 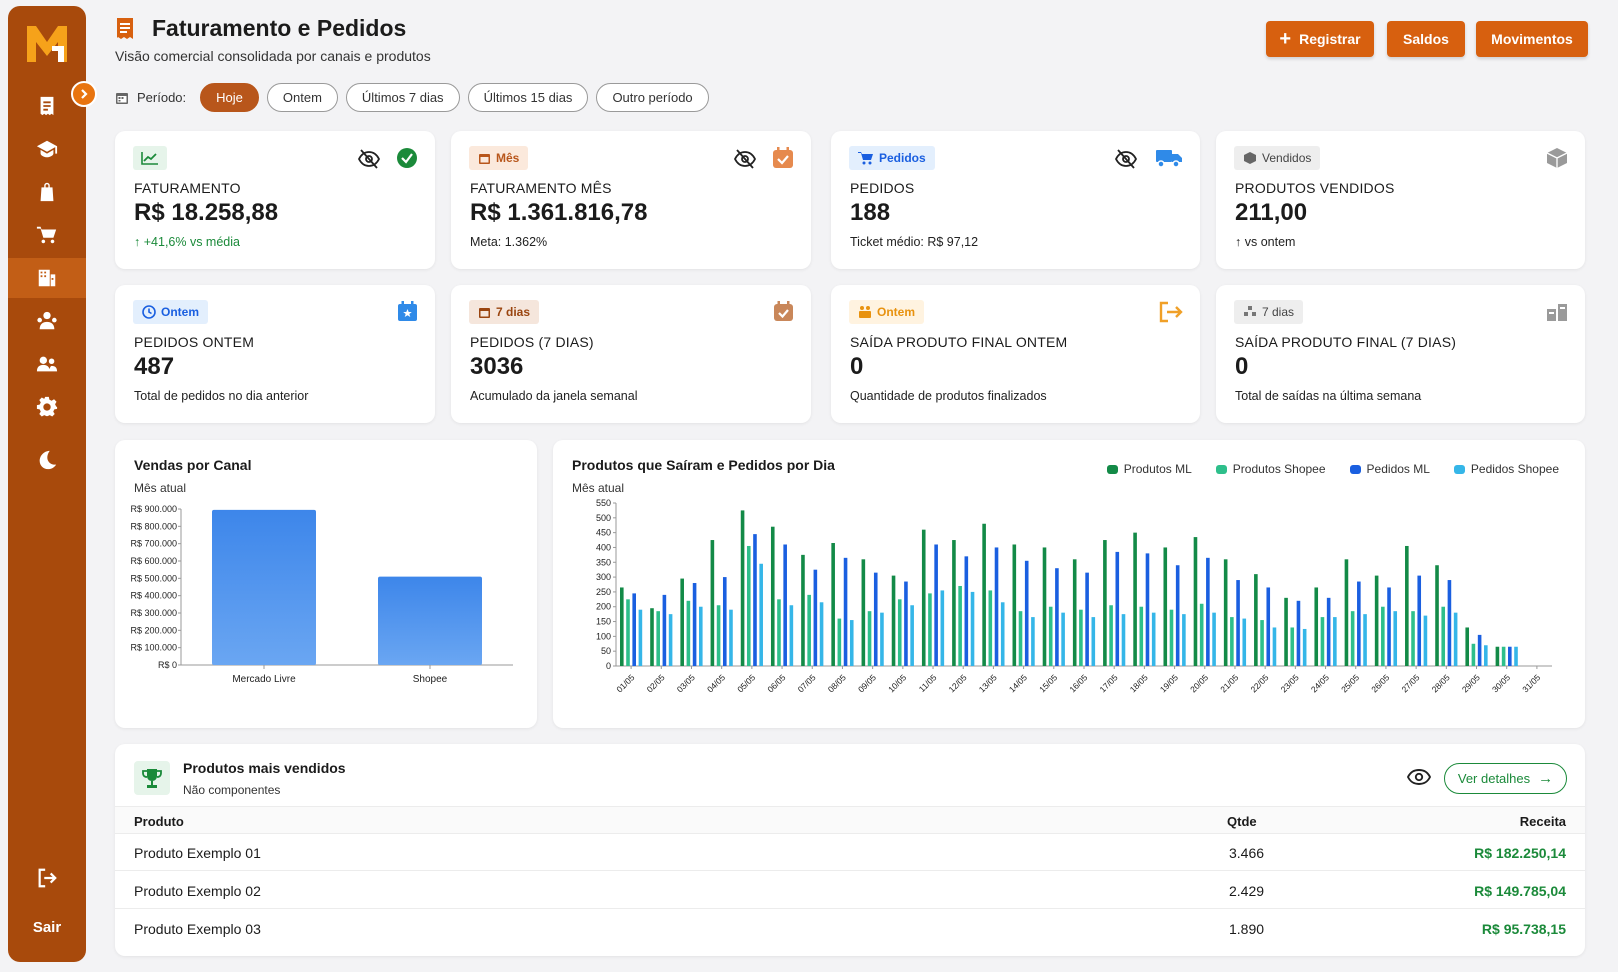 I want to click on receipt-icon, so click(x=47, y=106).